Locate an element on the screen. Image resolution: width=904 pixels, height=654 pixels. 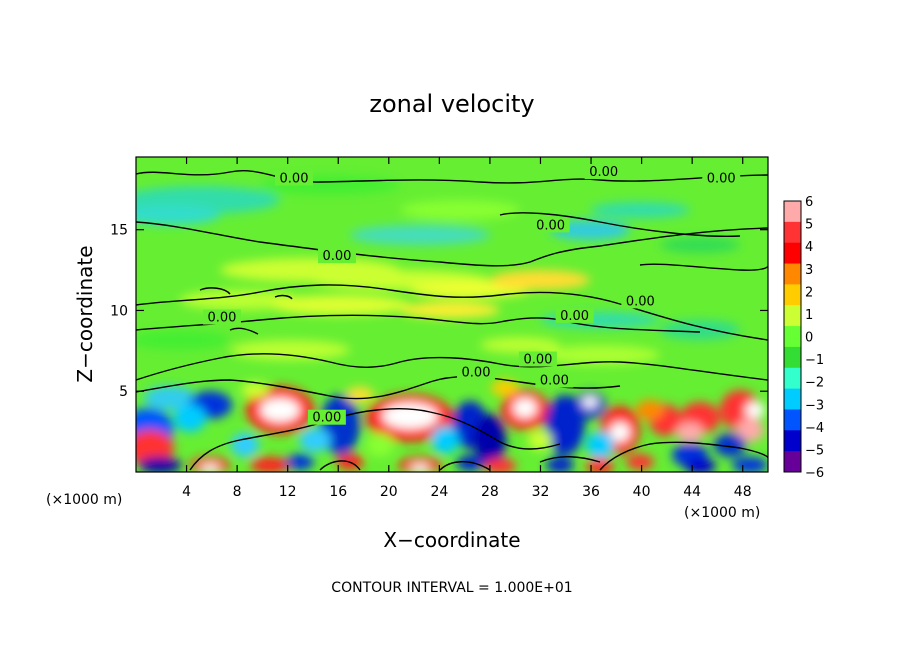
x-tick-label: 36 is located at coordinates (591, 492).